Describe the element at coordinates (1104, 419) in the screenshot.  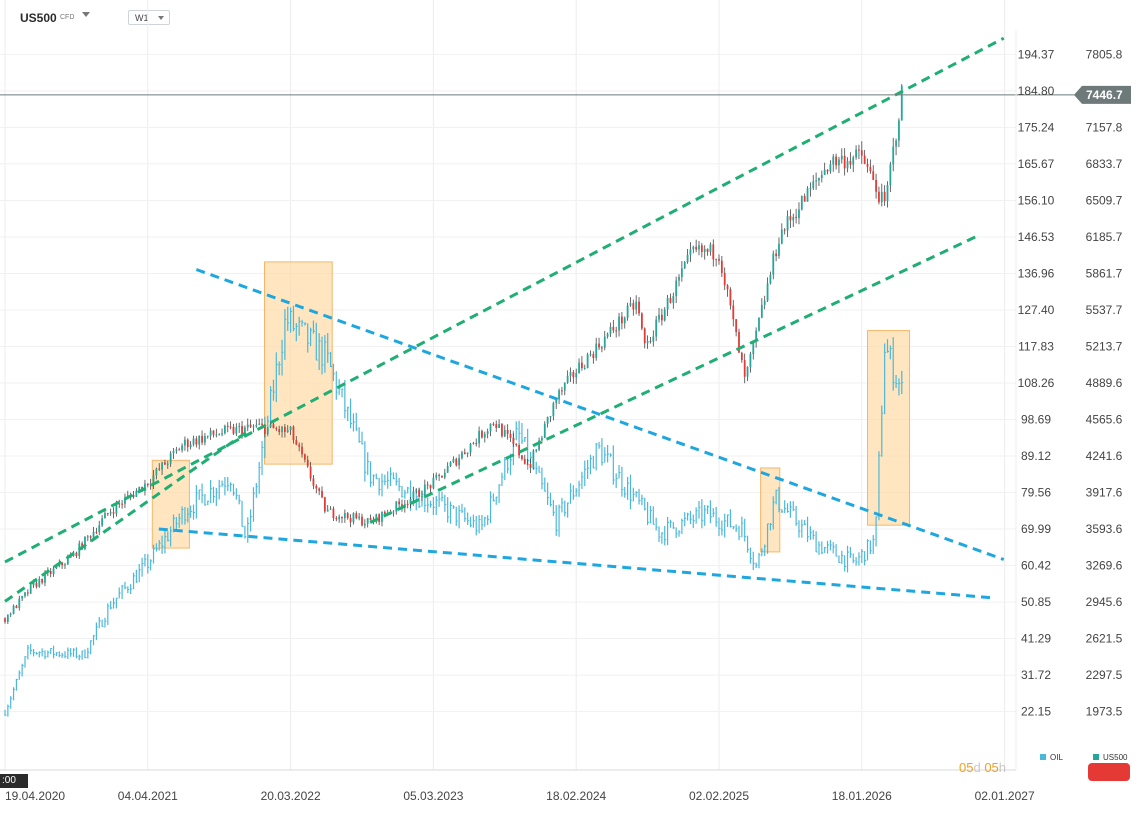
I see `us500-axis-tick-label: 4565.6` at that location.